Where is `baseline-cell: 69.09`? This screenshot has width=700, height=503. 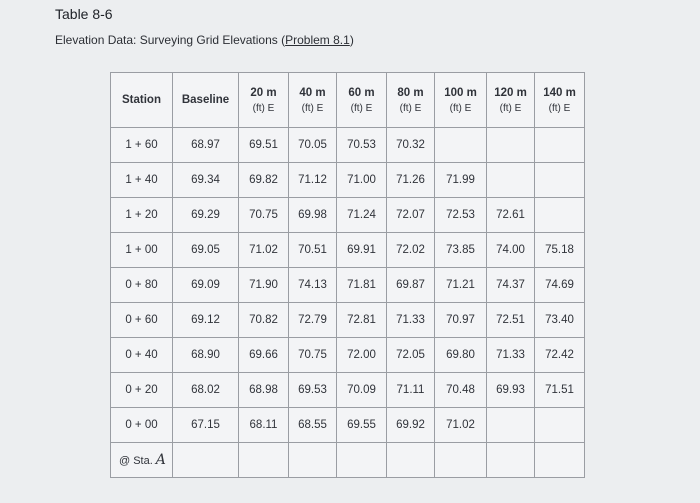 baseline-cell: 69.09 is located at coordinates (205, 285).